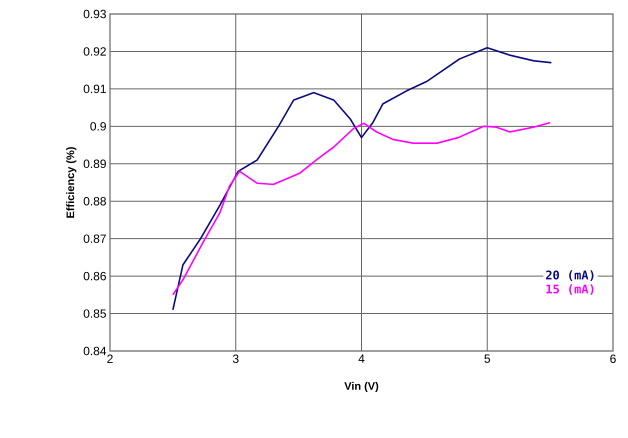 This screenshot has height=438, width=628. What do you see at coordinates (95, 201) in the screenshot?
I see `y-tick-label: 0.88` at bounding box center [95, 201].